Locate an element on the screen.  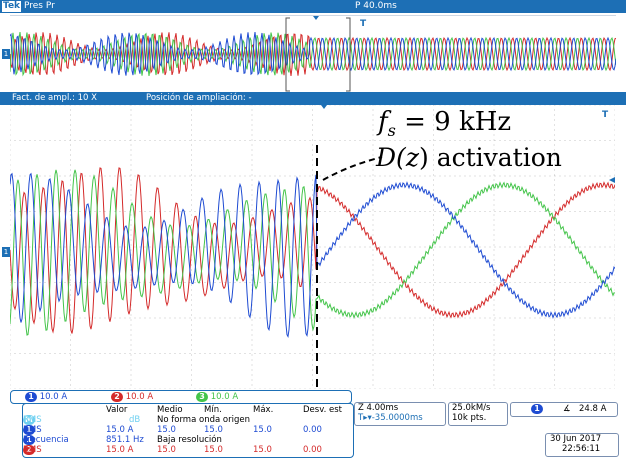
acquisition-mode: Pres Pr is located at coordinates (39, 6).